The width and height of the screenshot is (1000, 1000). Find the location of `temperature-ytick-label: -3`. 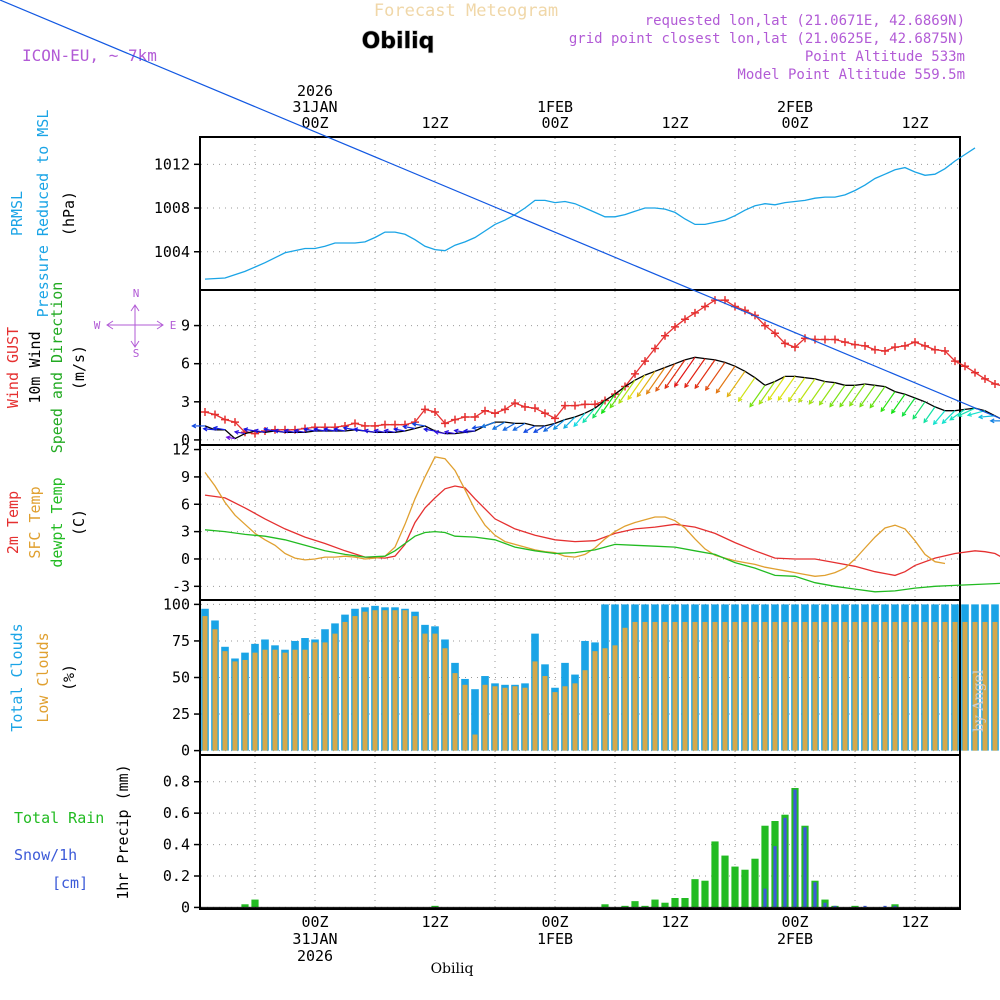

temperature-ytick-label: -3 is located at coordinates (181, 586).